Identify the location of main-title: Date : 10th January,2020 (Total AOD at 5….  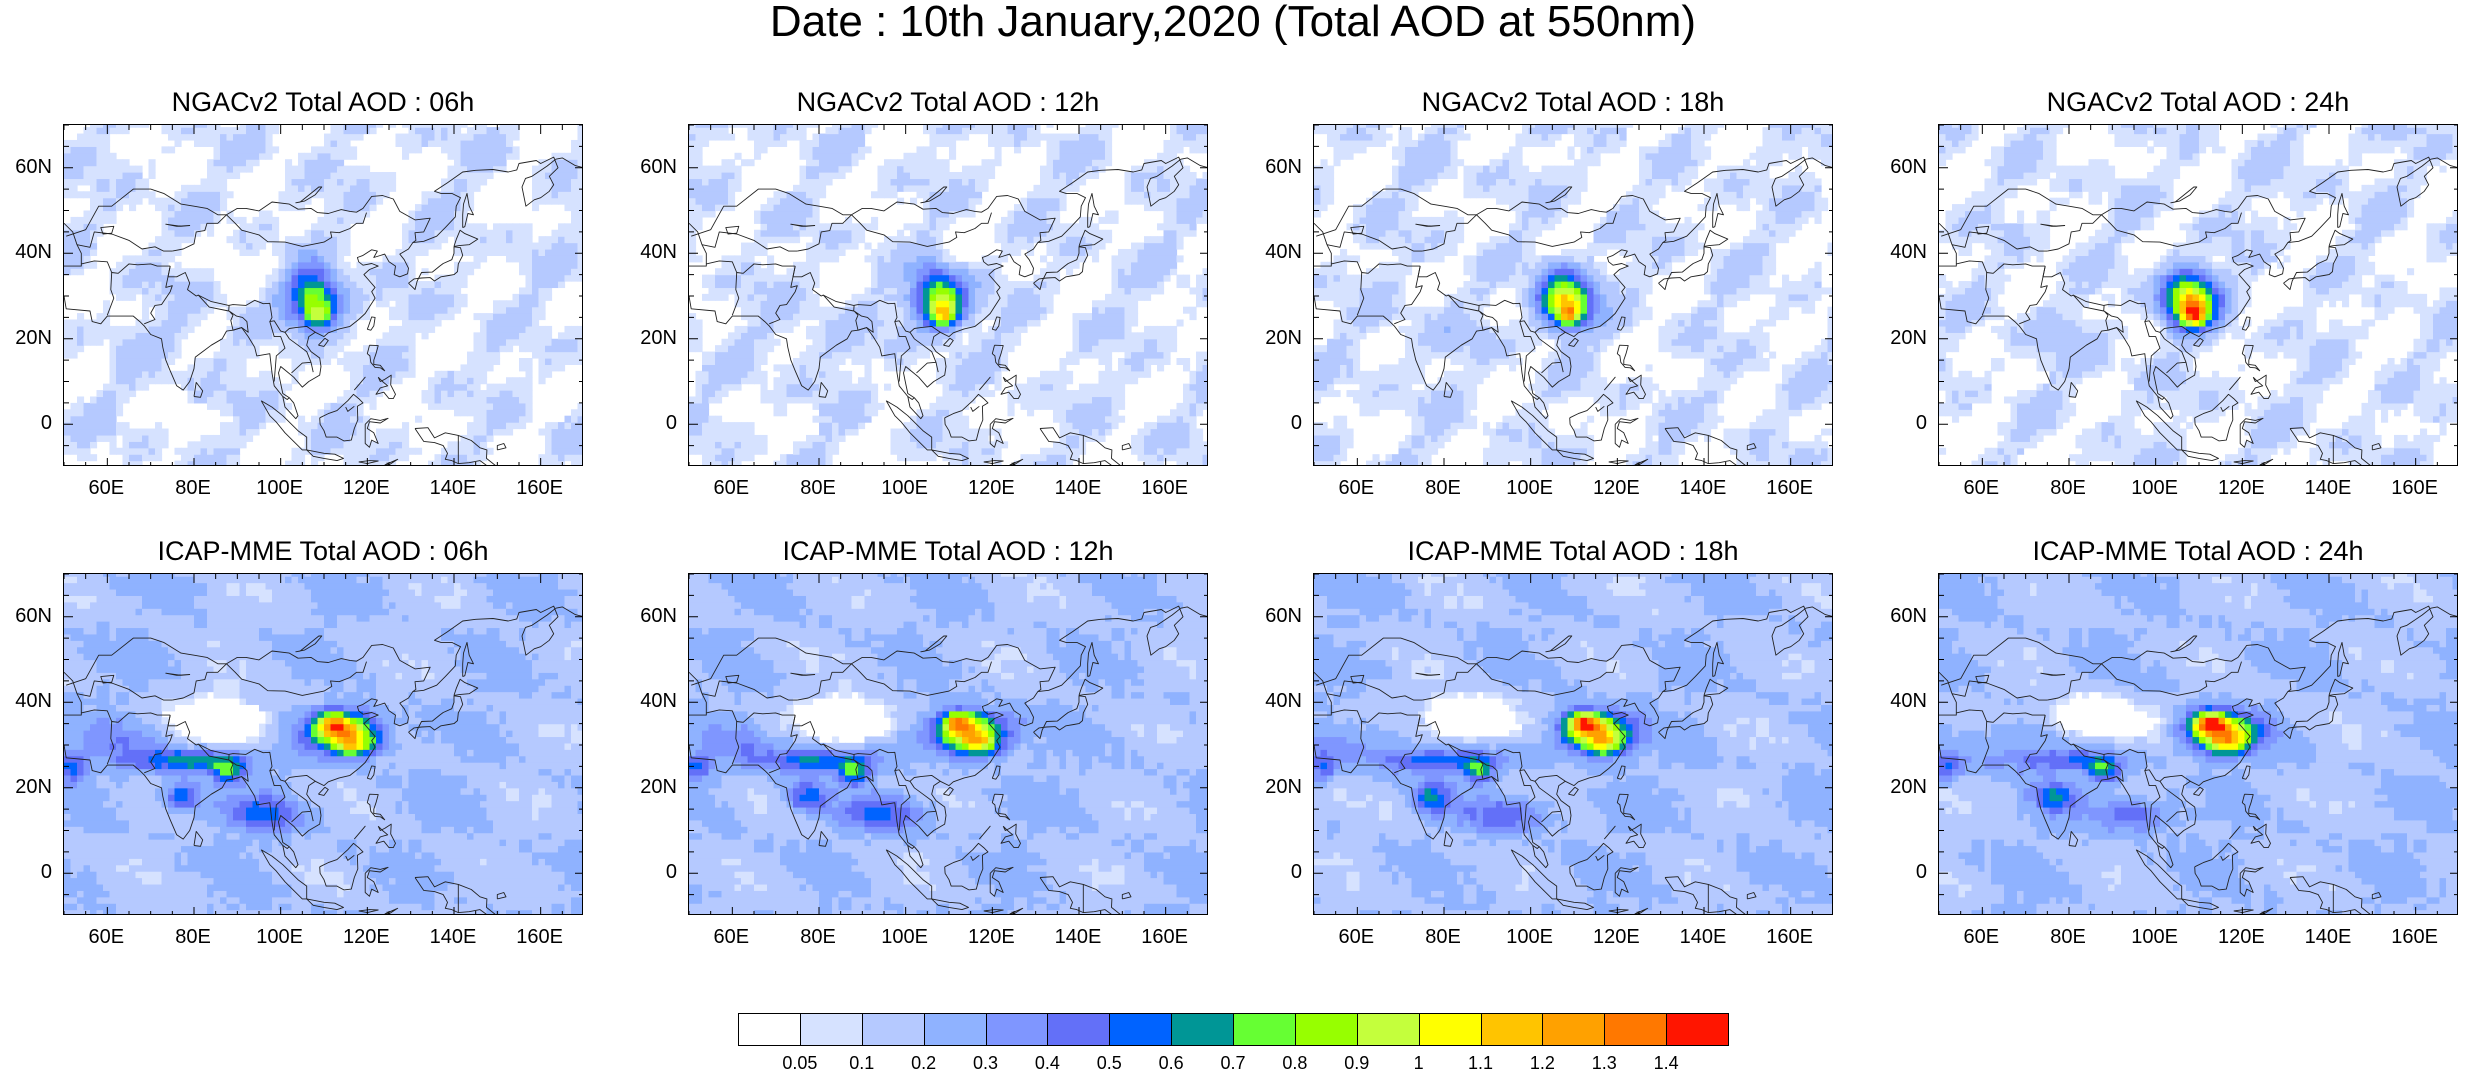
(1233, 25).